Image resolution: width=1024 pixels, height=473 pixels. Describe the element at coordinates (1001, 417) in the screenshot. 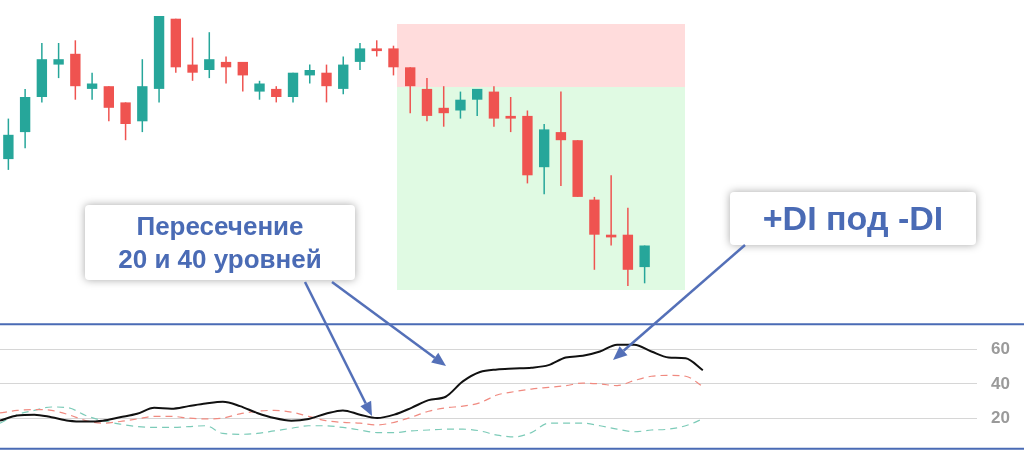

I see `y-tick-label: 20` at that location.